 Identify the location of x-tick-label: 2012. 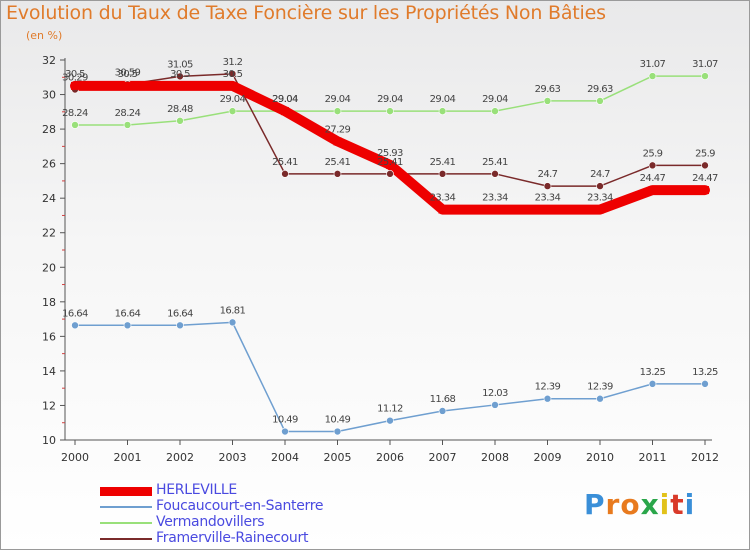
(705, 457).